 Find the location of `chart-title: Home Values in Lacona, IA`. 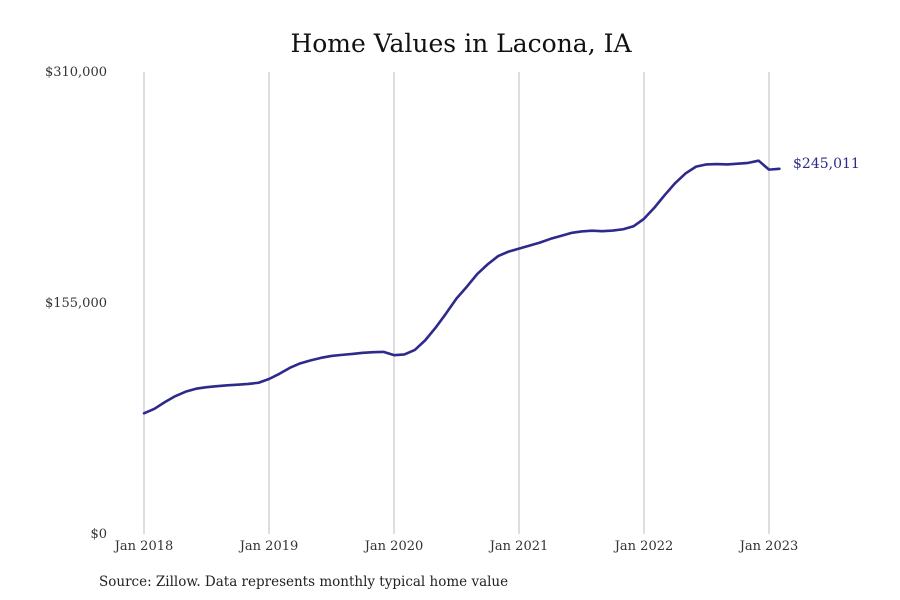

chart-title: Home Values in Lacona, IA is located at coordinates (461, 43).